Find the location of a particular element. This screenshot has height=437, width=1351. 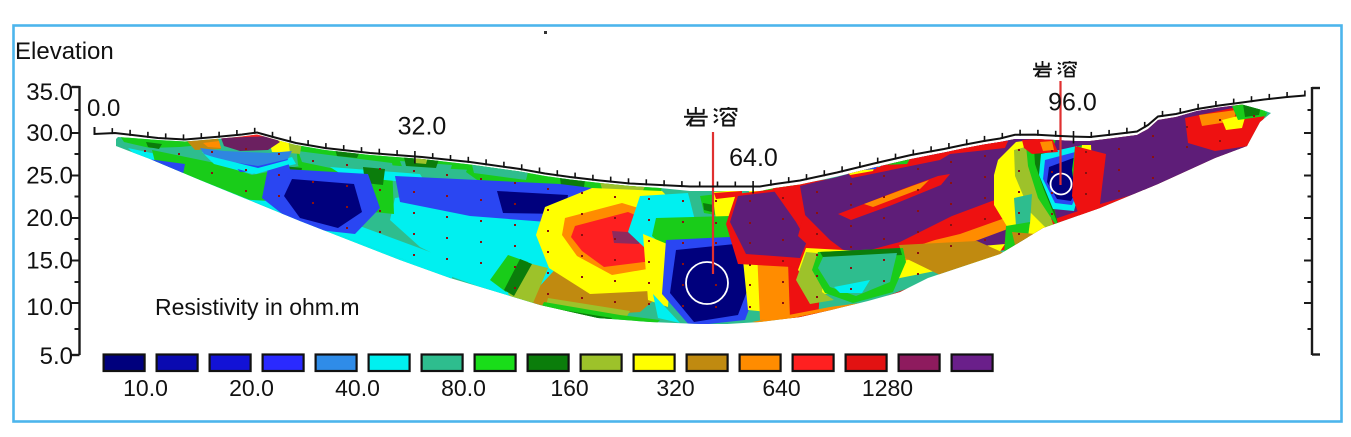

svg-text: 160 is located at coordinates (569, 388).